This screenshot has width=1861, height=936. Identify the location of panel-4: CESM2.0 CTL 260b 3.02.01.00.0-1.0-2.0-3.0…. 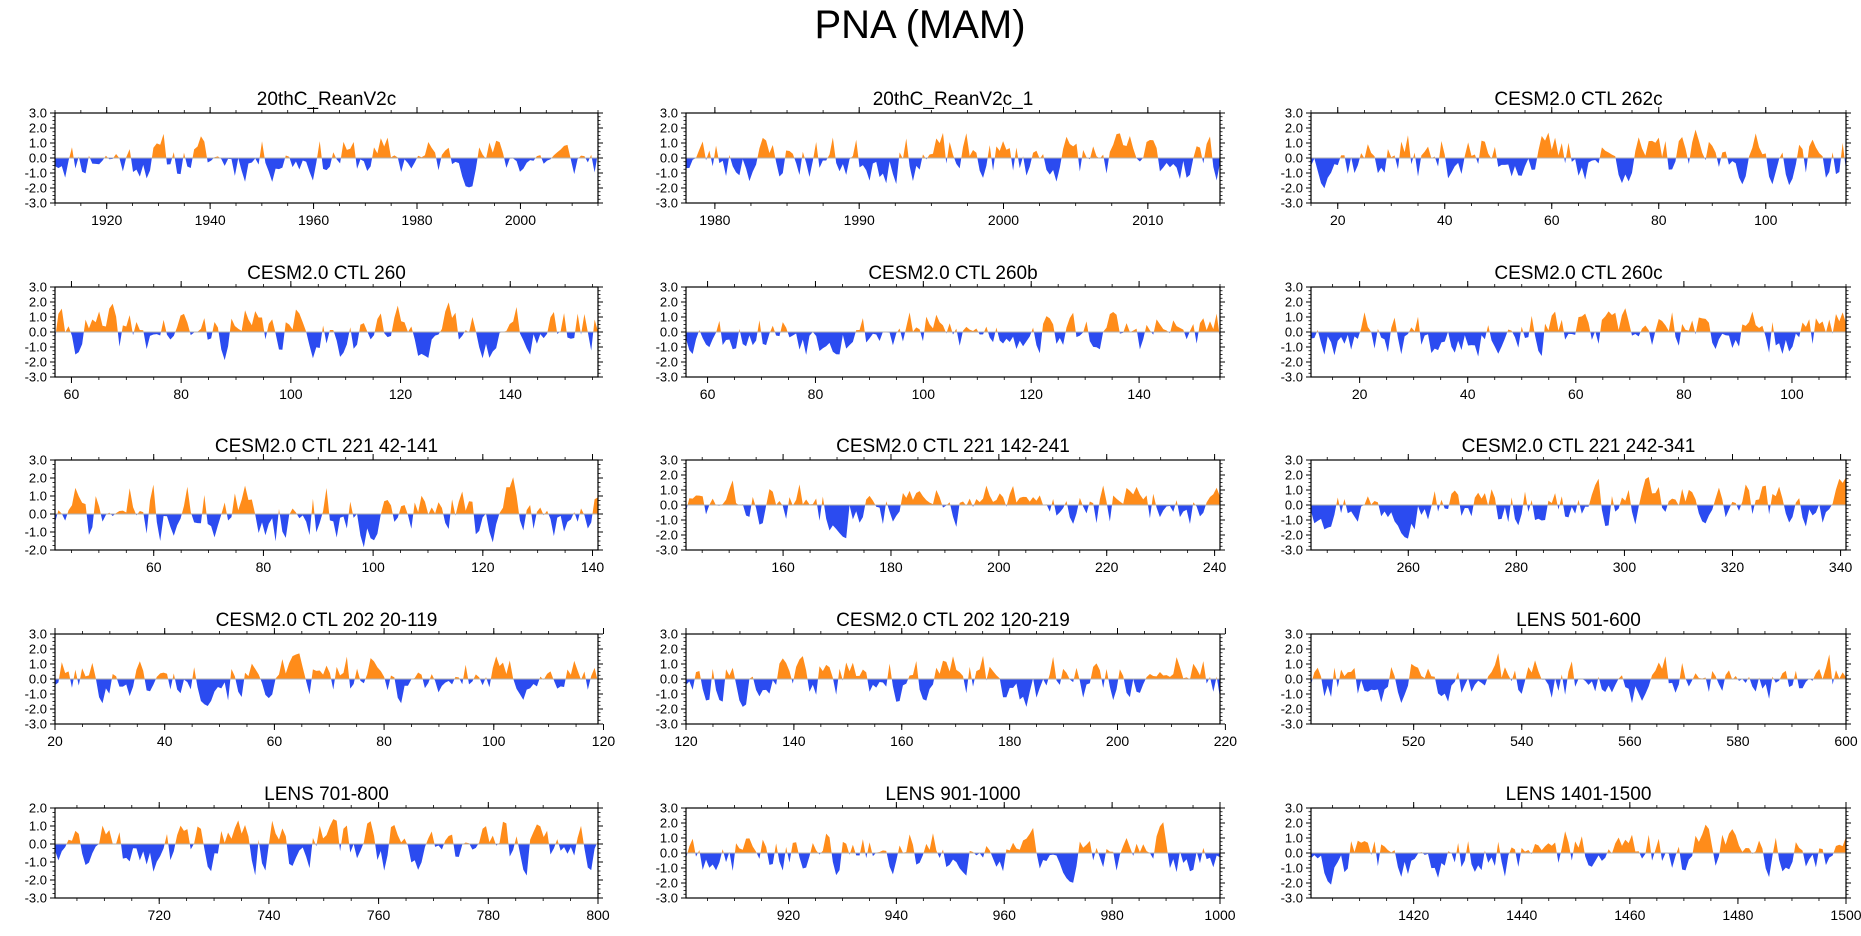
(940, 332).